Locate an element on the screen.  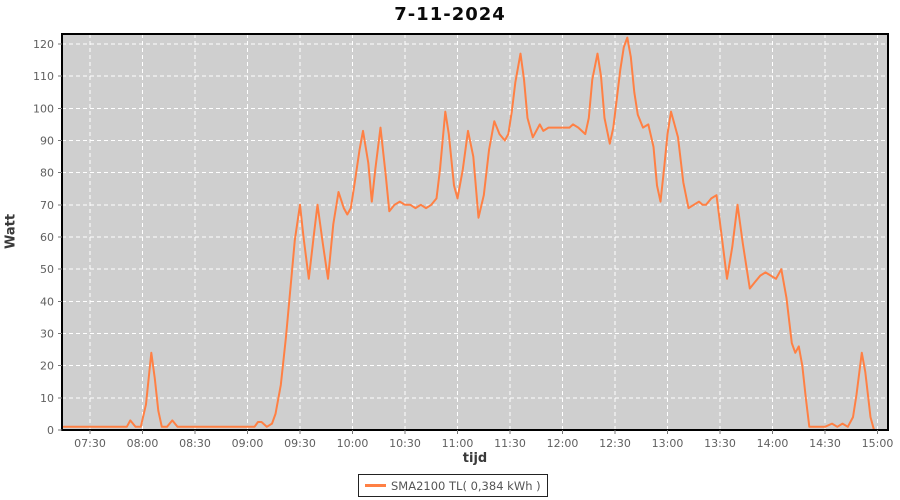
chart-title: 7-11-2024 is located at coordinates (450, 14).